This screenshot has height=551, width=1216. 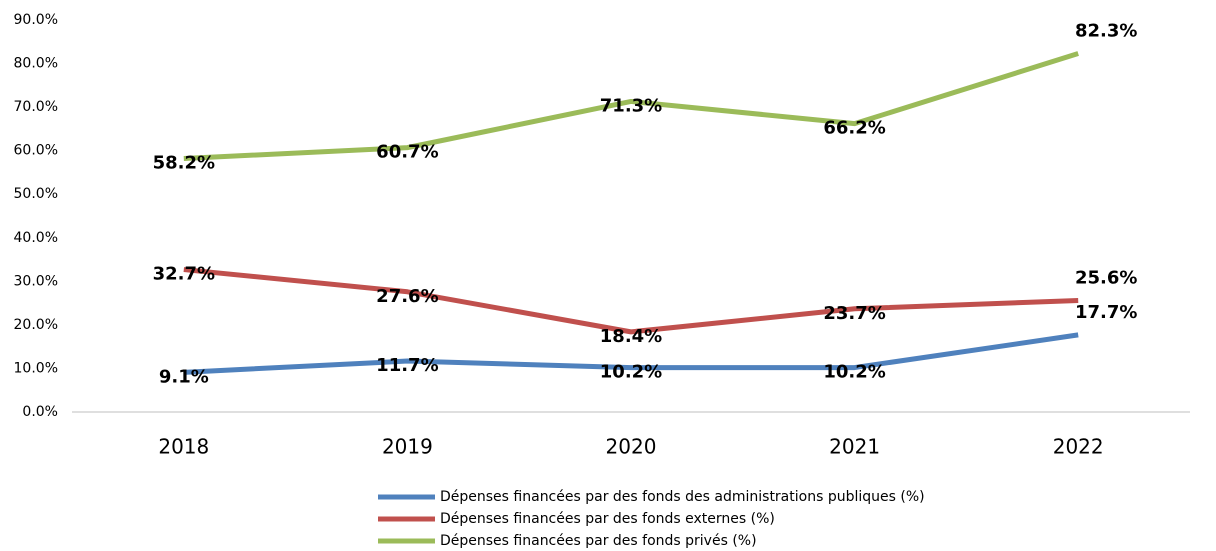 I want to click on data-label: 58.2%, so click(x=184, y=163).